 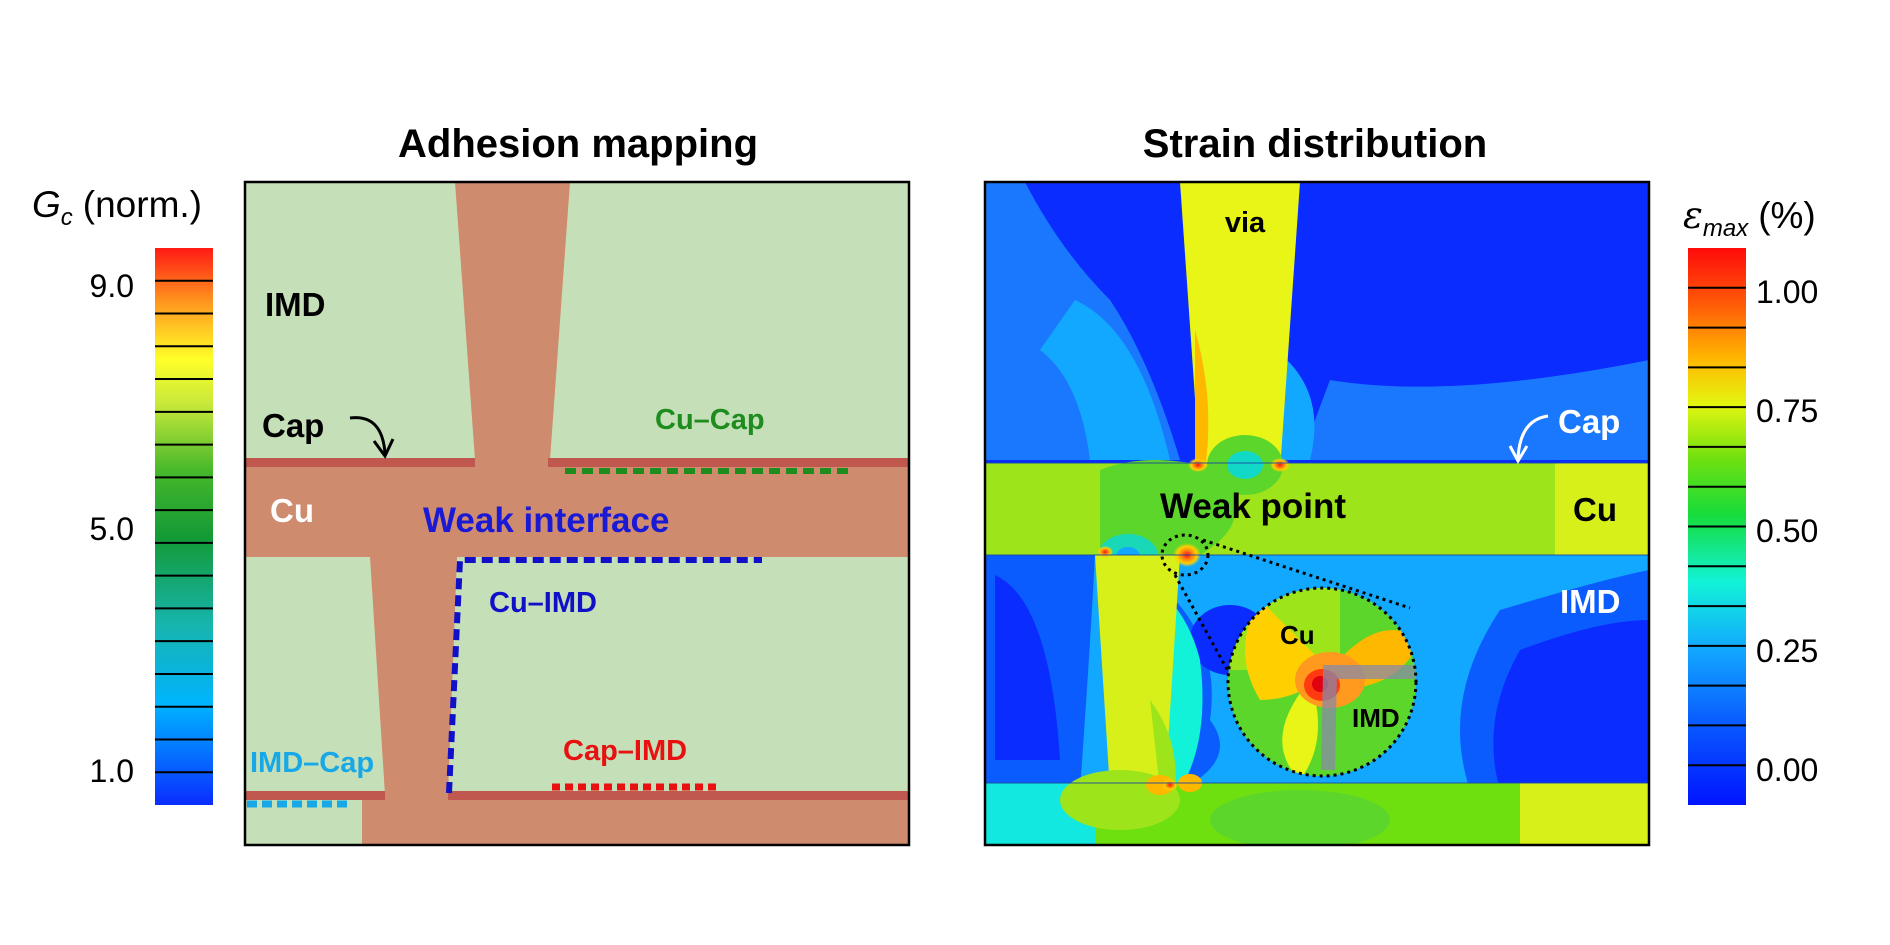 I want to click on gc-unit: (norm.), so click(x=142, y=204).